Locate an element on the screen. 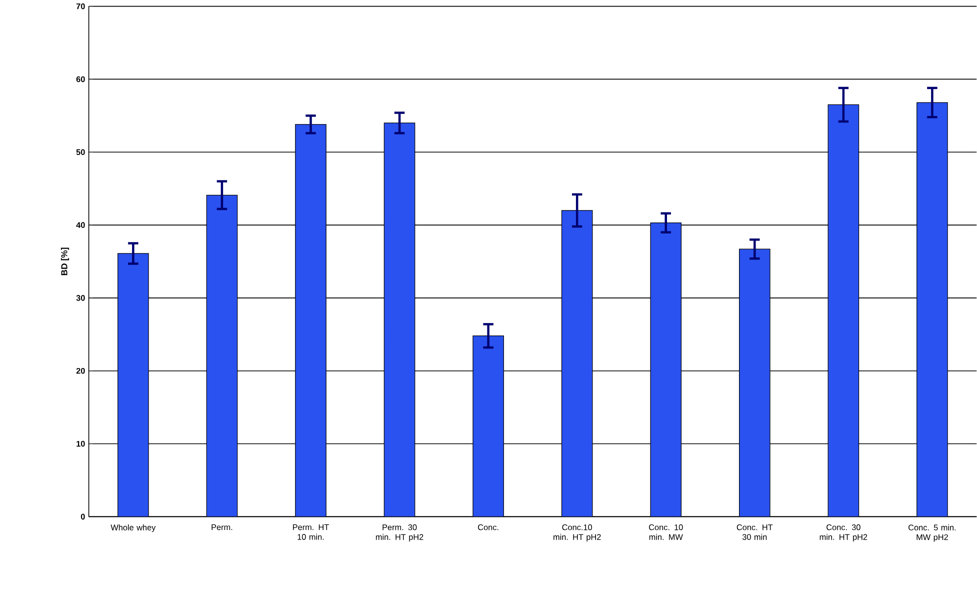 The image size is (977, 598). y-tick-label: 50 is located at coordinates (80, 152).